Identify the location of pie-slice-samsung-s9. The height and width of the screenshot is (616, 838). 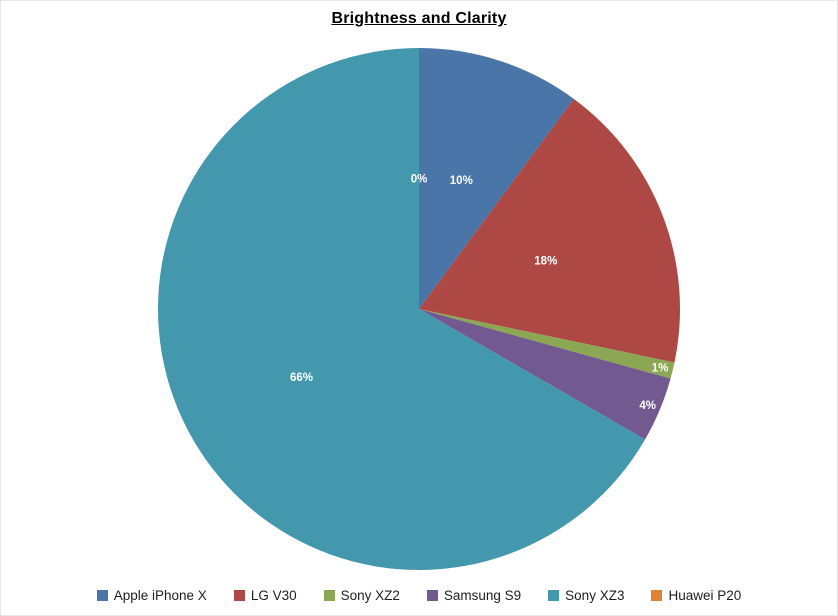
(545, 374).